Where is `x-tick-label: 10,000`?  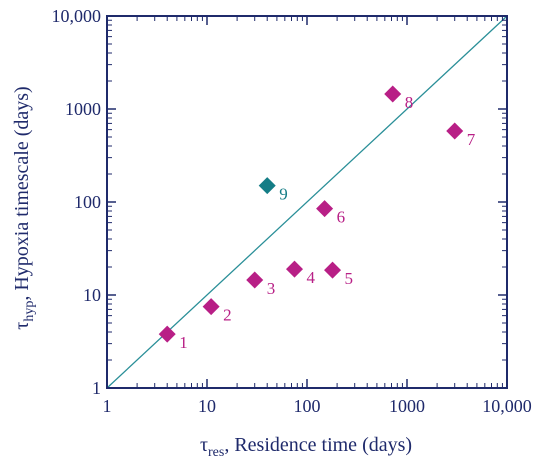
x-tick-label: 10,000 is located at coordinates (507, 406).